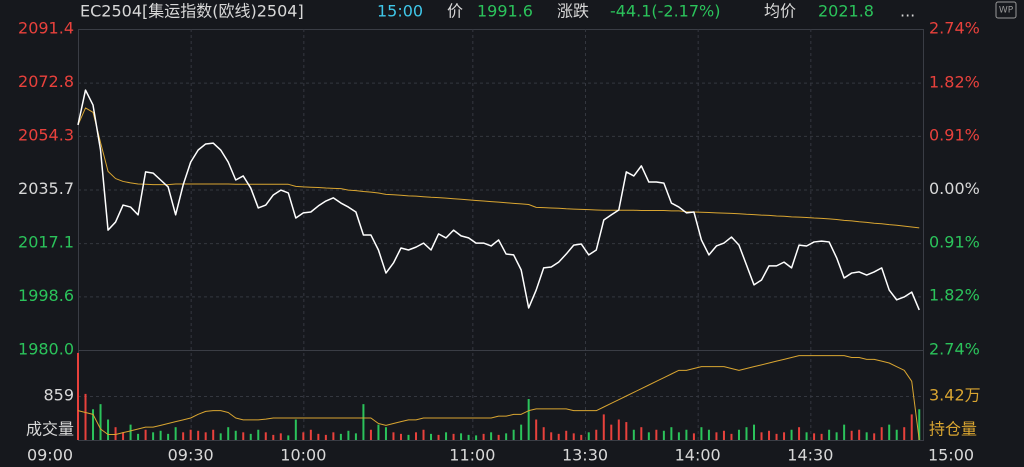 Image resolution: width=1024 pixels, height=467 pixels. Describe the element at coordinates (953, 429) in the screenshot. I see `oi-label: 持仓量` at that location.